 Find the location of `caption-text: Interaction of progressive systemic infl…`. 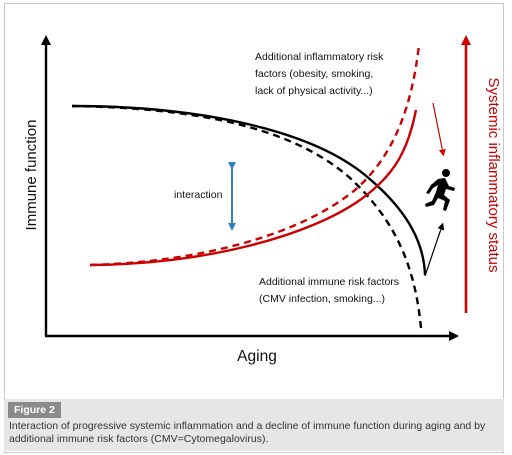

caption-text: Interaction of progressive systemic infl… is located at coordinates (247, 432).